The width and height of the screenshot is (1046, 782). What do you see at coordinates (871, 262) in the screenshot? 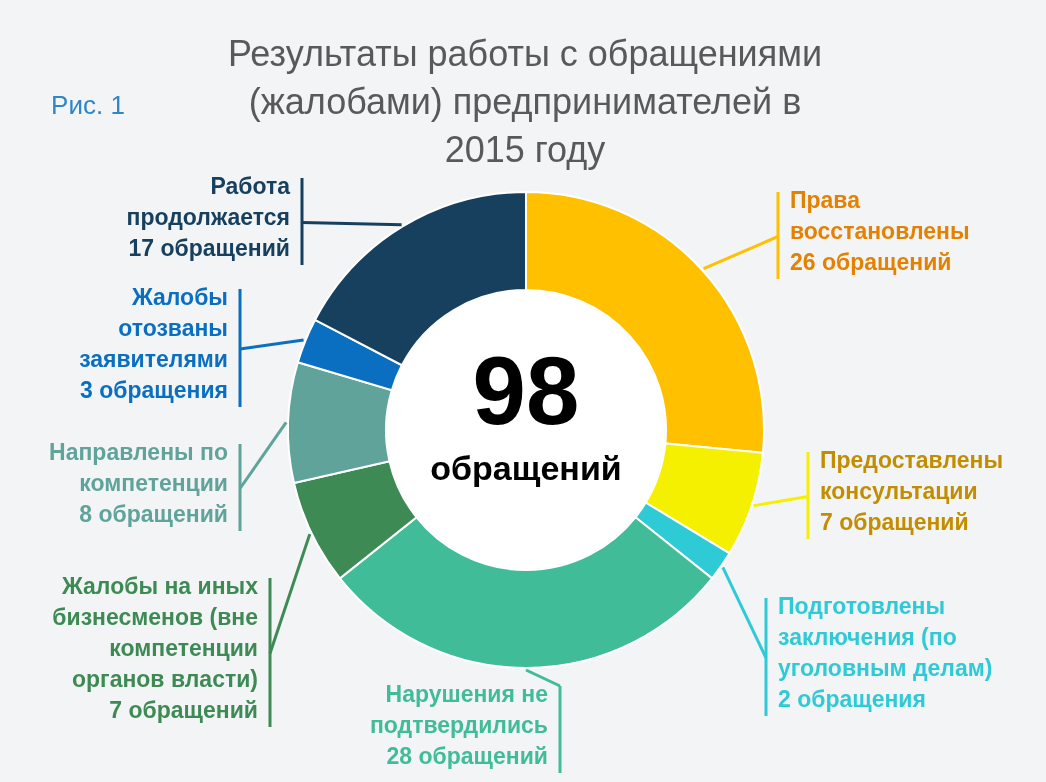
I see `data-label: 26 обращений` at bounding box center [871, 262].